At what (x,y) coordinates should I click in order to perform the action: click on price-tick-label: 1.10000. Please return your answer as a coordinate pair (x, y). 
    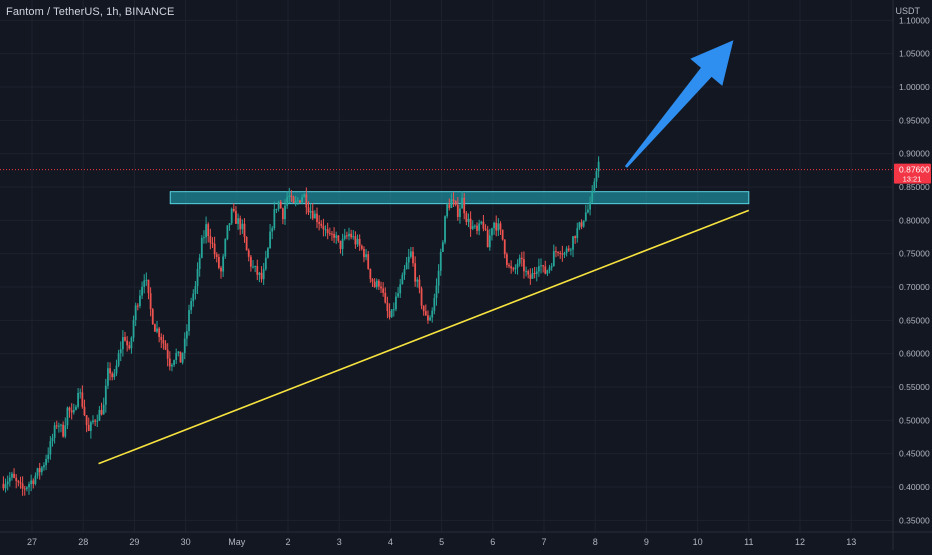
    Looking at the image, I should click on (914, 20).